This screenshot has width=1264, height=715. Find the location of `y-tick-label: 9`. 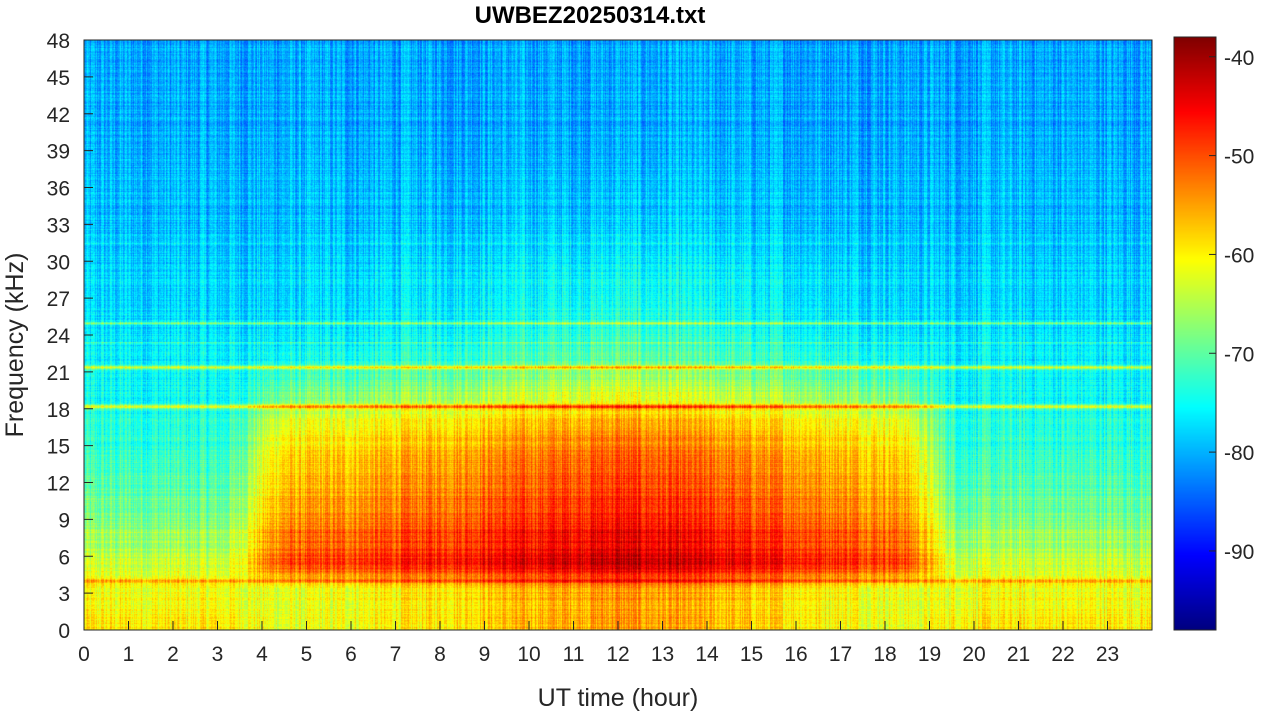

y-tick-label: 9 is located at coordinates (64, 520).